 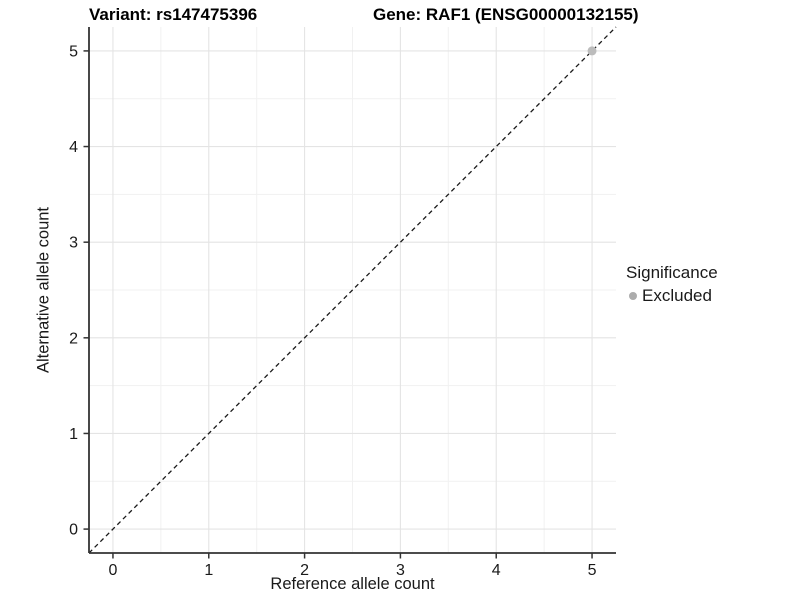 I want to click on x-tick-label: 2, so click(x=304, y=570).